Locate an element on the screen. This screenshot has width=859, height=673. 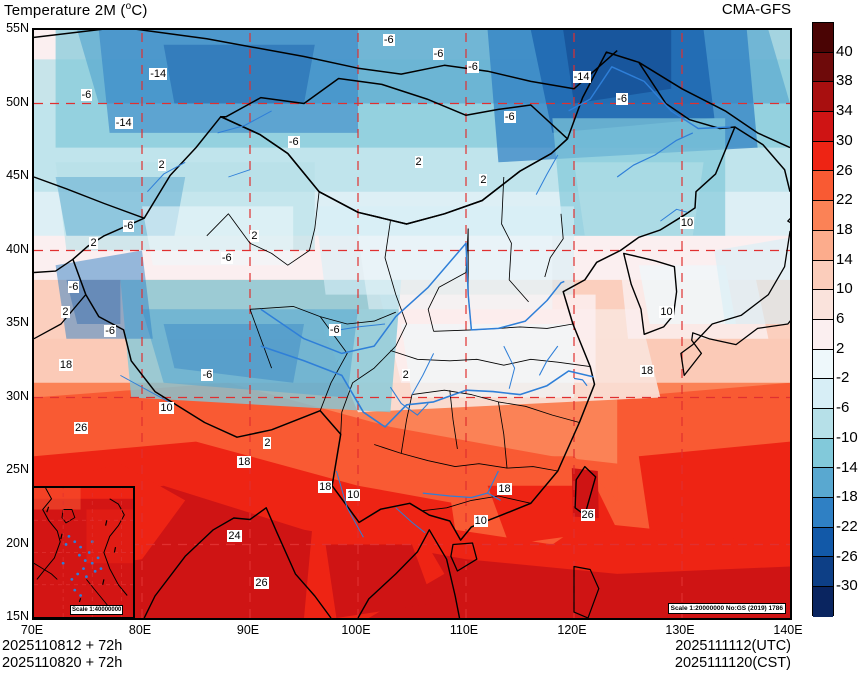
page-title: Temperature 2M (oC) is located at coordinates (76, 10).